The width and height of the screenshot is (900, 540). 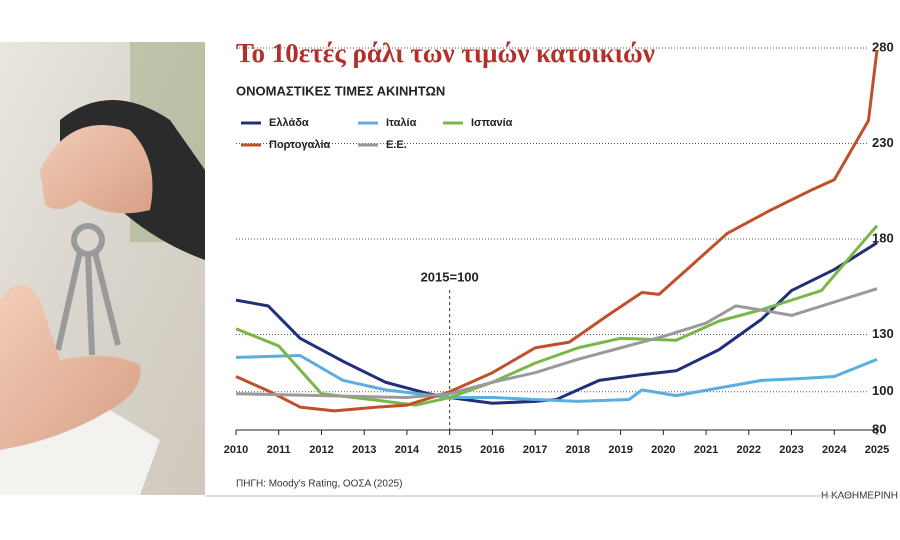 What do you see at coordinates (396, 145) in the screenshot?
I see `legend-label: Ε.Ε.` at bounding box center [396, 145].